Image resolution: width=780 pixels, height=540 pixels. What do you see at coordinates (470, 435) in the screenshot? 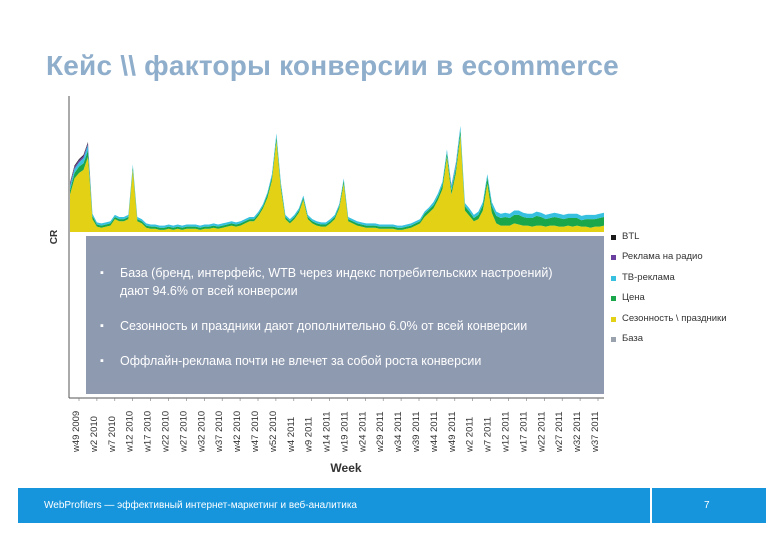
I see `x-tick-label: w2 2011` at bounding box center [470, 435].